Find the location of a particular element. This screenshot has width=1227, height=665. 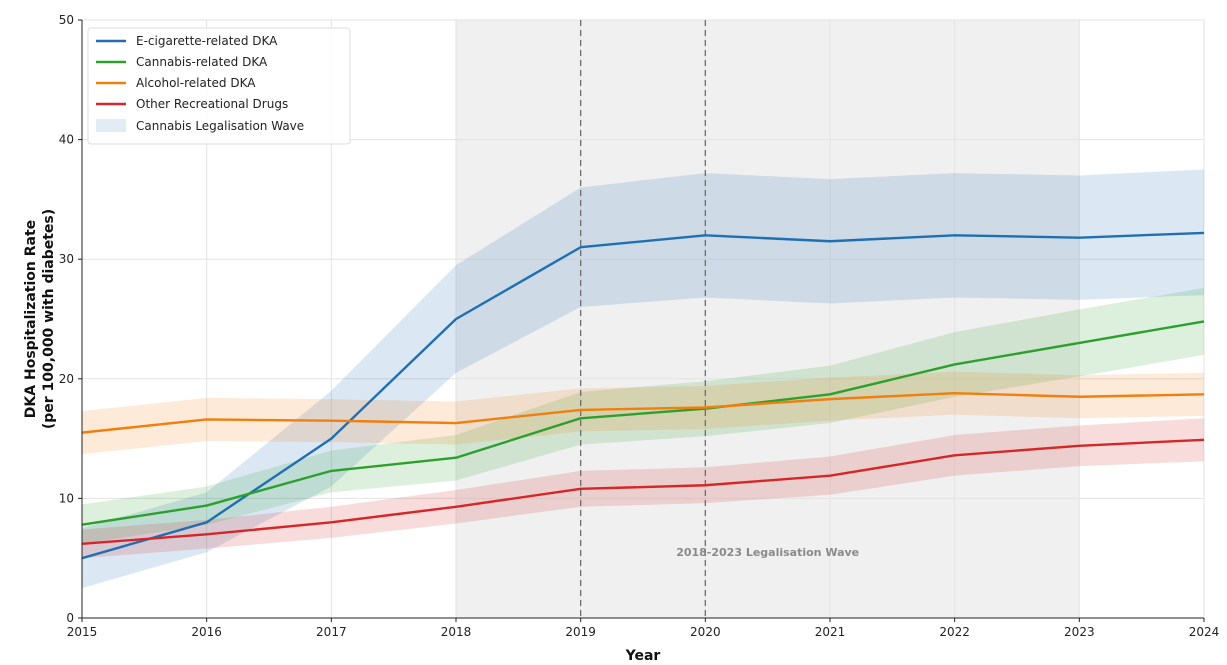

legend-label-cannabis: Cannabis-related DKA is located at coordinates (202, 62).